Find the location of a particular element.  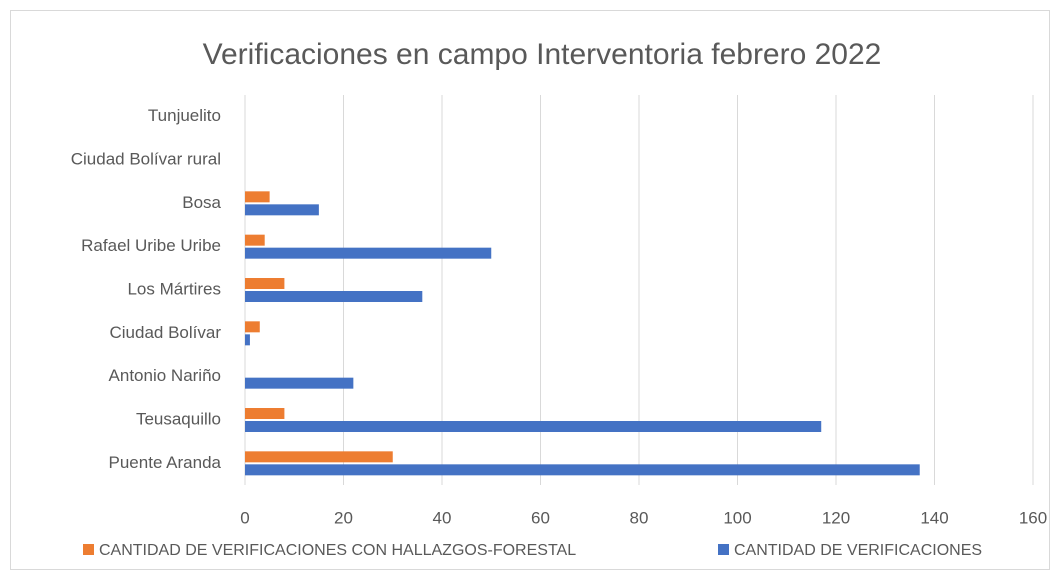

x-tick-label: 160 is located at coordinates (1033, 517).